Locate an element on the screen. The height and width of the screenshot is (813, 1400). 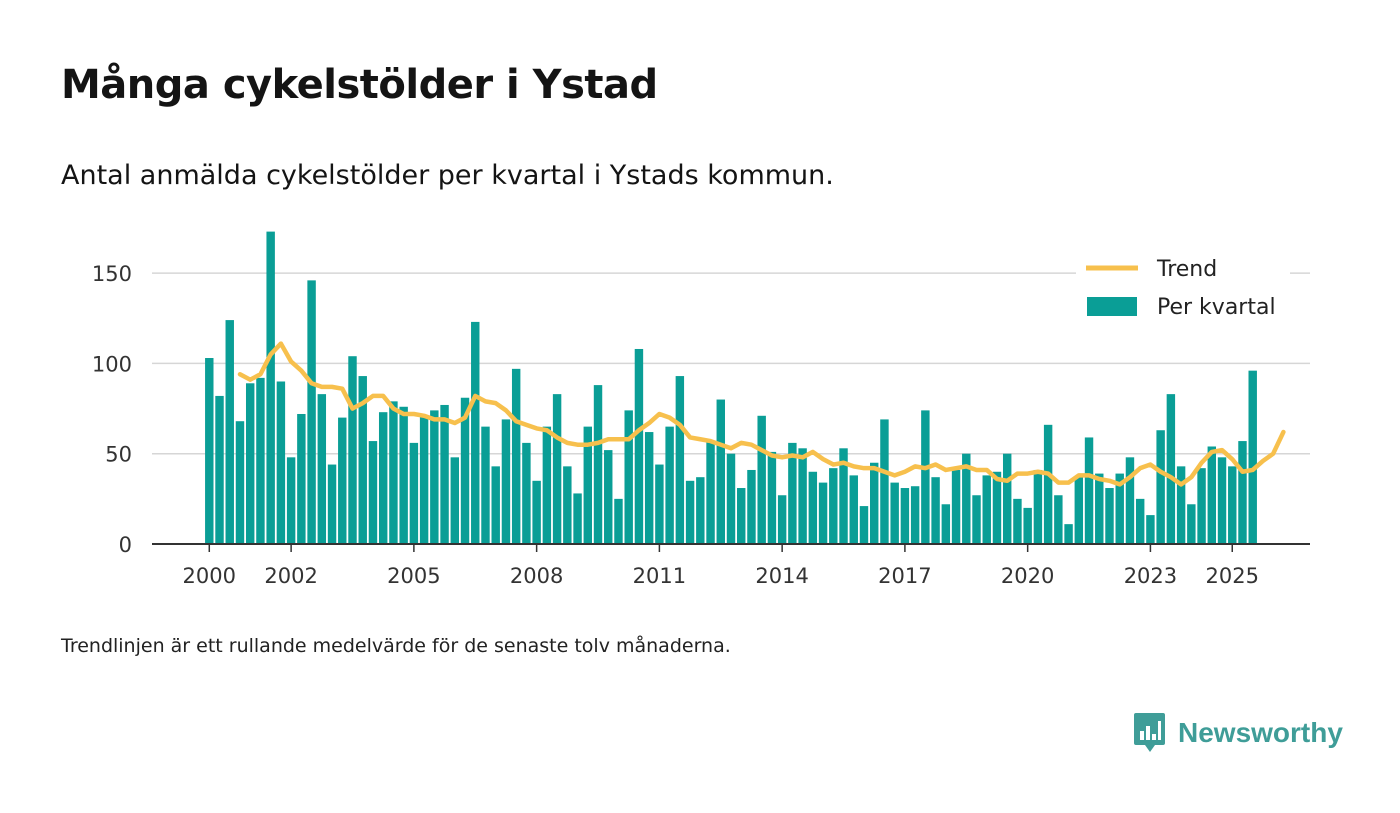
bar-q77 is located at coordinates (997, 507).